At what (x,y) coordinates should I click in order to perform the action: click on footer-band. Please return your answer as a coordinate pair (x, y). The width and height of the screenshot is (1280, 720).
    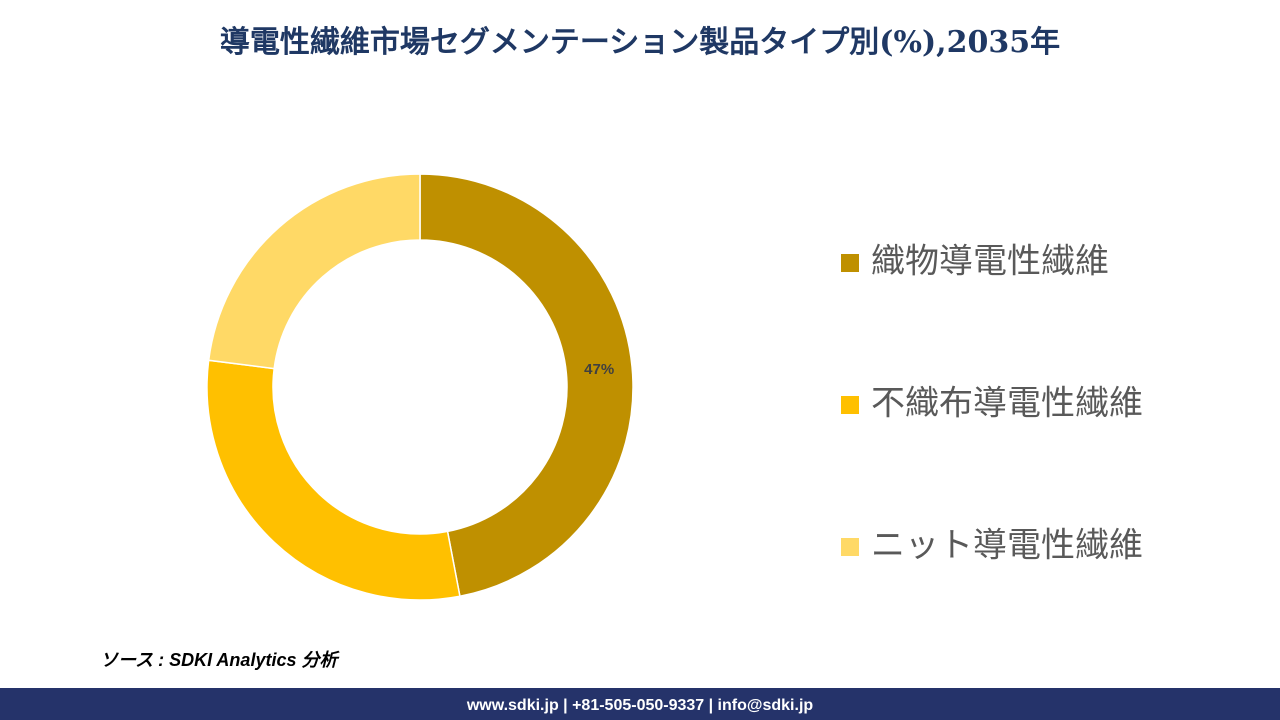
    Looking at the image, I should click on (640, 704).